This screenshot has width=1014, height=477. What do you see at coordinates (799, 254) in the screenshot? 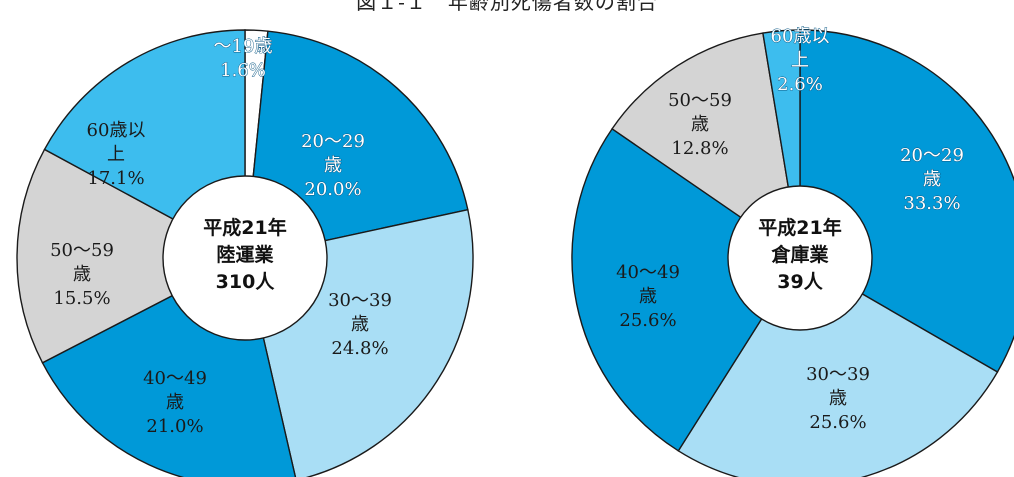
I see `center-label: 平成21年倉庫業 39人` at bounding box center [799, 254].